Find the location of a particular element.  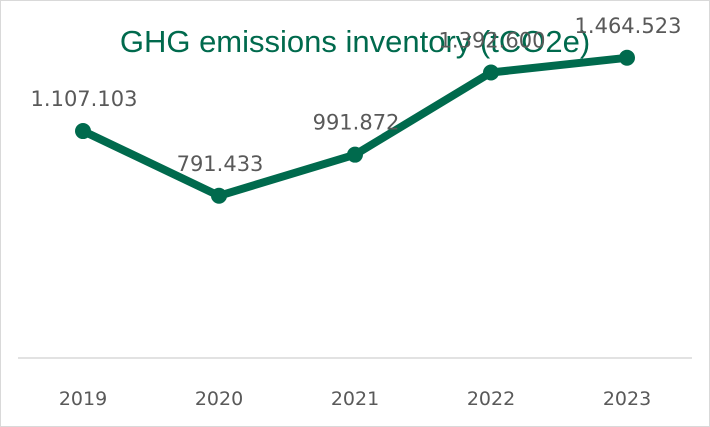

data-point-2022 is located at coordinates (491, 72).